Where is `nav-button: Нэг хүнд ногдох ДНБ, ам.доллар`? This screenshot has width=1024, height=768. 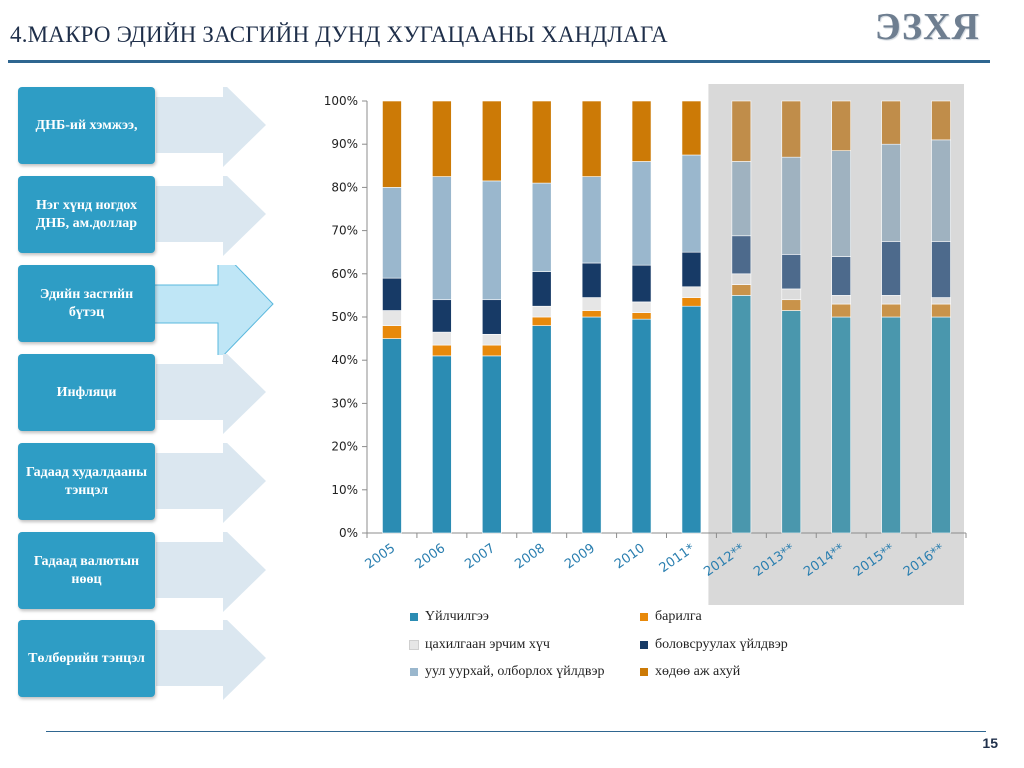 nav-button: Нэг хүнд ногдох ДНБ, ам.доллар is located at coordinates (86, 214).